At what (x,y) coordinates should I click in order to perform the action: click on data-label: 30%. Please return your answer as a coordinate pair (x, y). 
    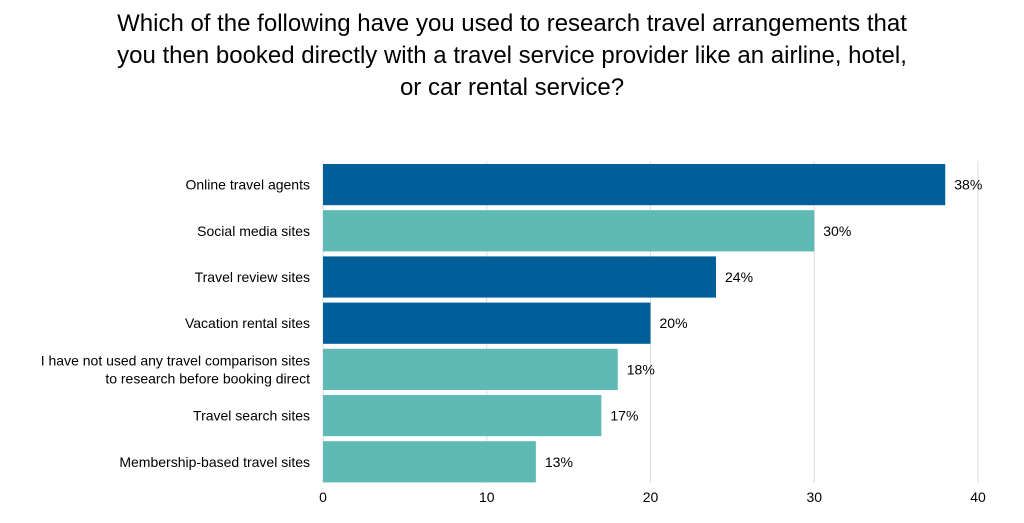
    Looking at the image, I should click on (837, 231).